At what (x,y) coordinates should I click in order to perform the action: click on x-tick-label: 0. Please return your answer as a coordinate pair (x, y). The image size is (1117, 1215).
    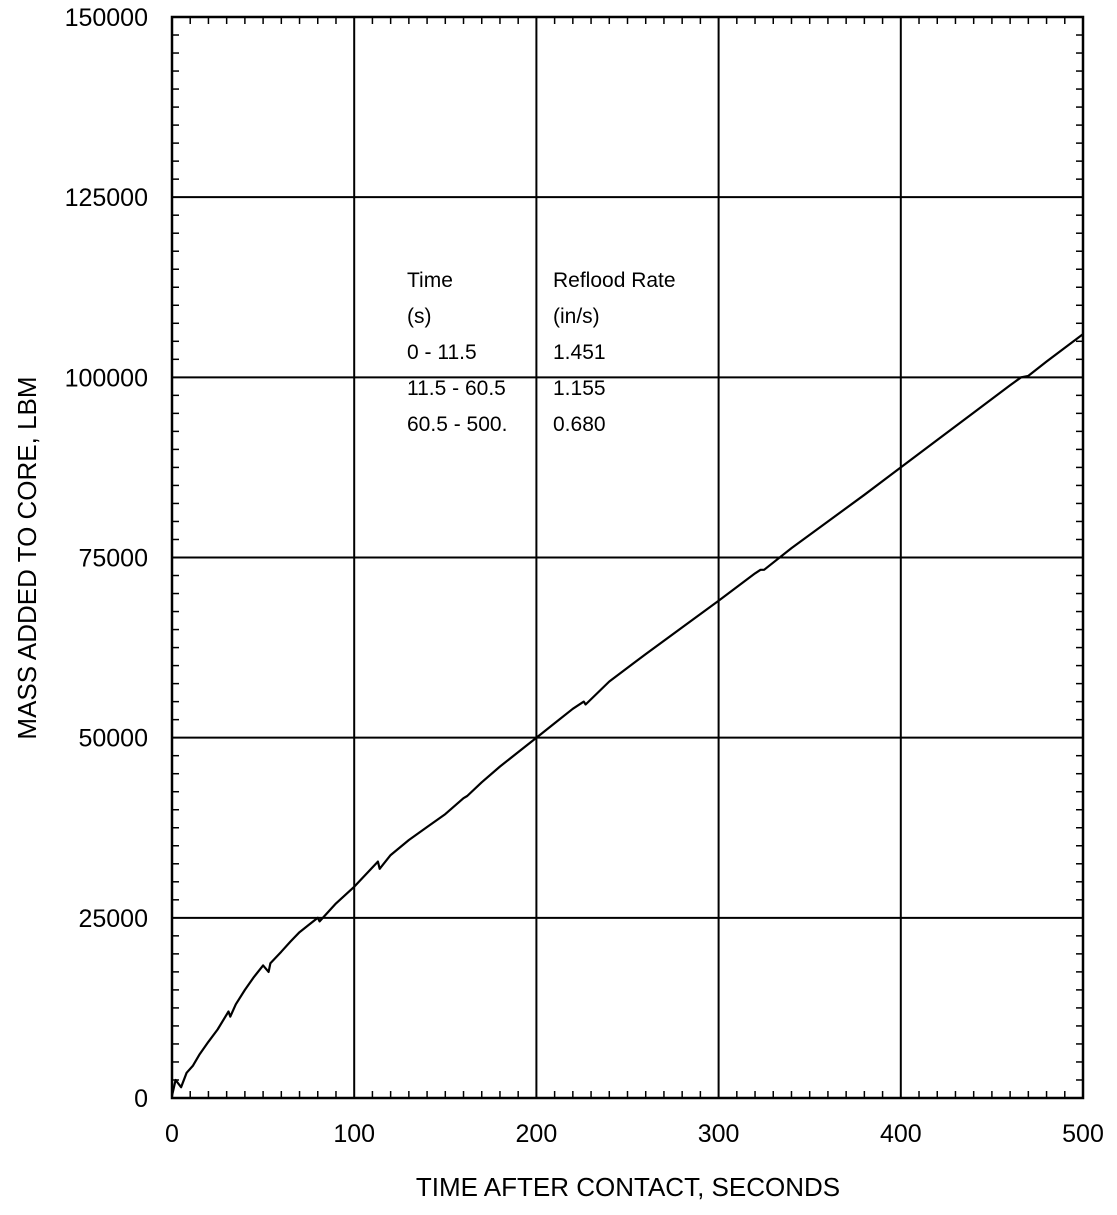
    Looking at the image, I should click on (172, 1134).